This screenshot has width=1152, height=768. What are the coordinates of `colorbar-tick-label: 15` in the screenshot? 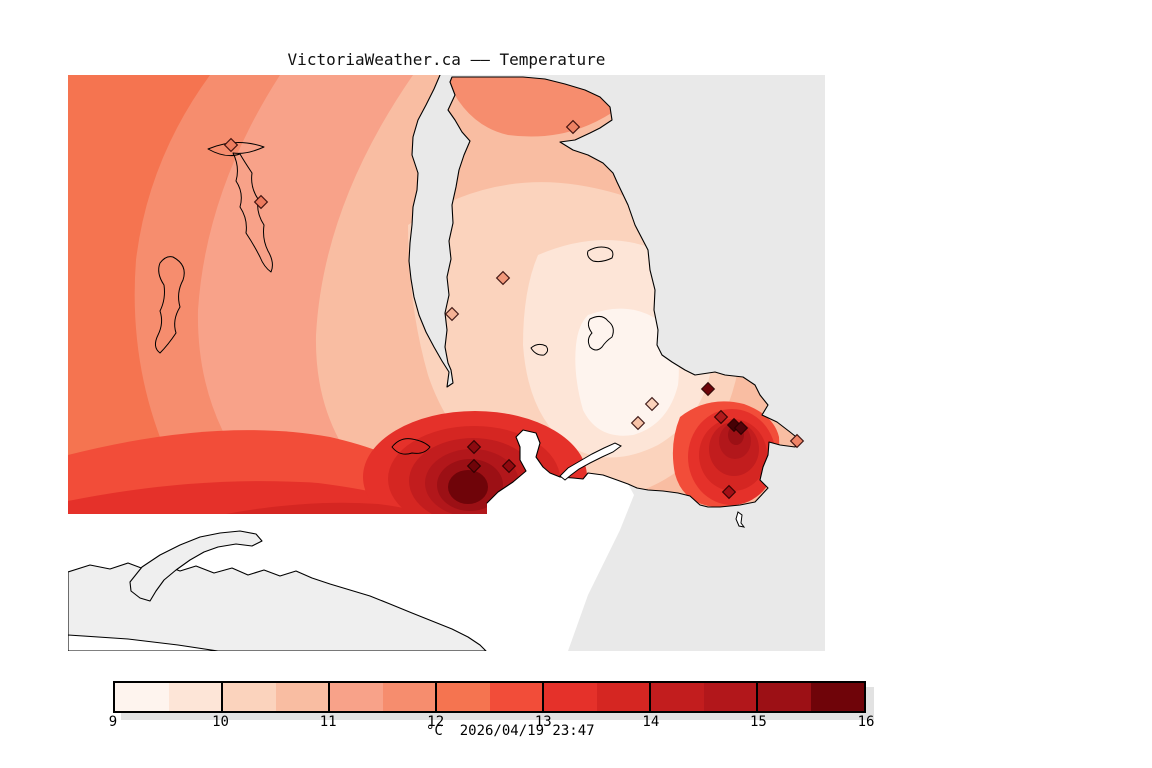 It's located at (758, 722).